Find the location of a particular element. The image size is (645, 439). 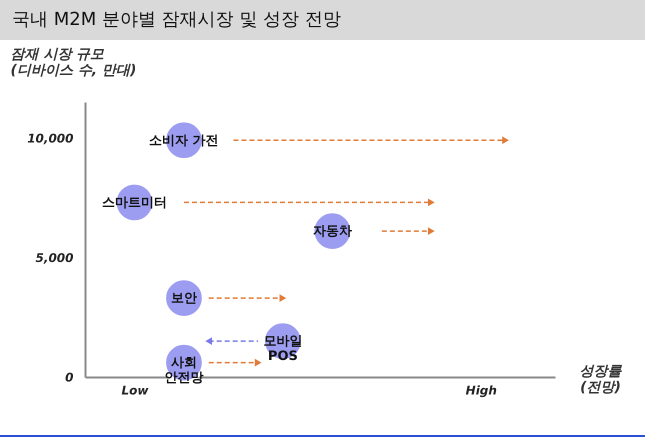

series-label: 사회 안전망 is located at coordinates (184, 371).